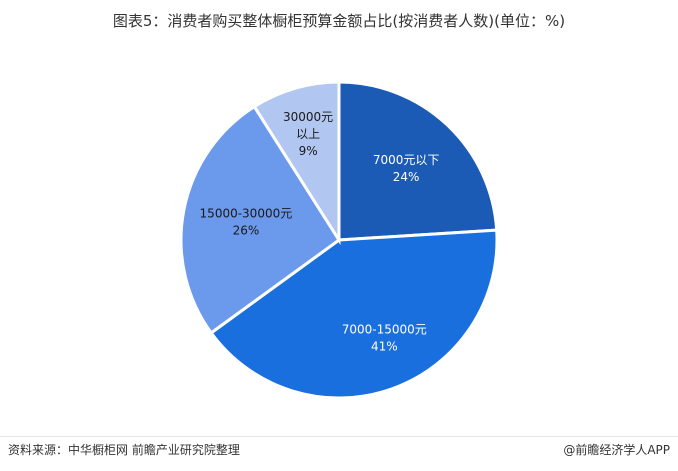  Describe the element at coordinates (308, 151) in the screenshot. I see `slice-value-label: 9%` at that location.